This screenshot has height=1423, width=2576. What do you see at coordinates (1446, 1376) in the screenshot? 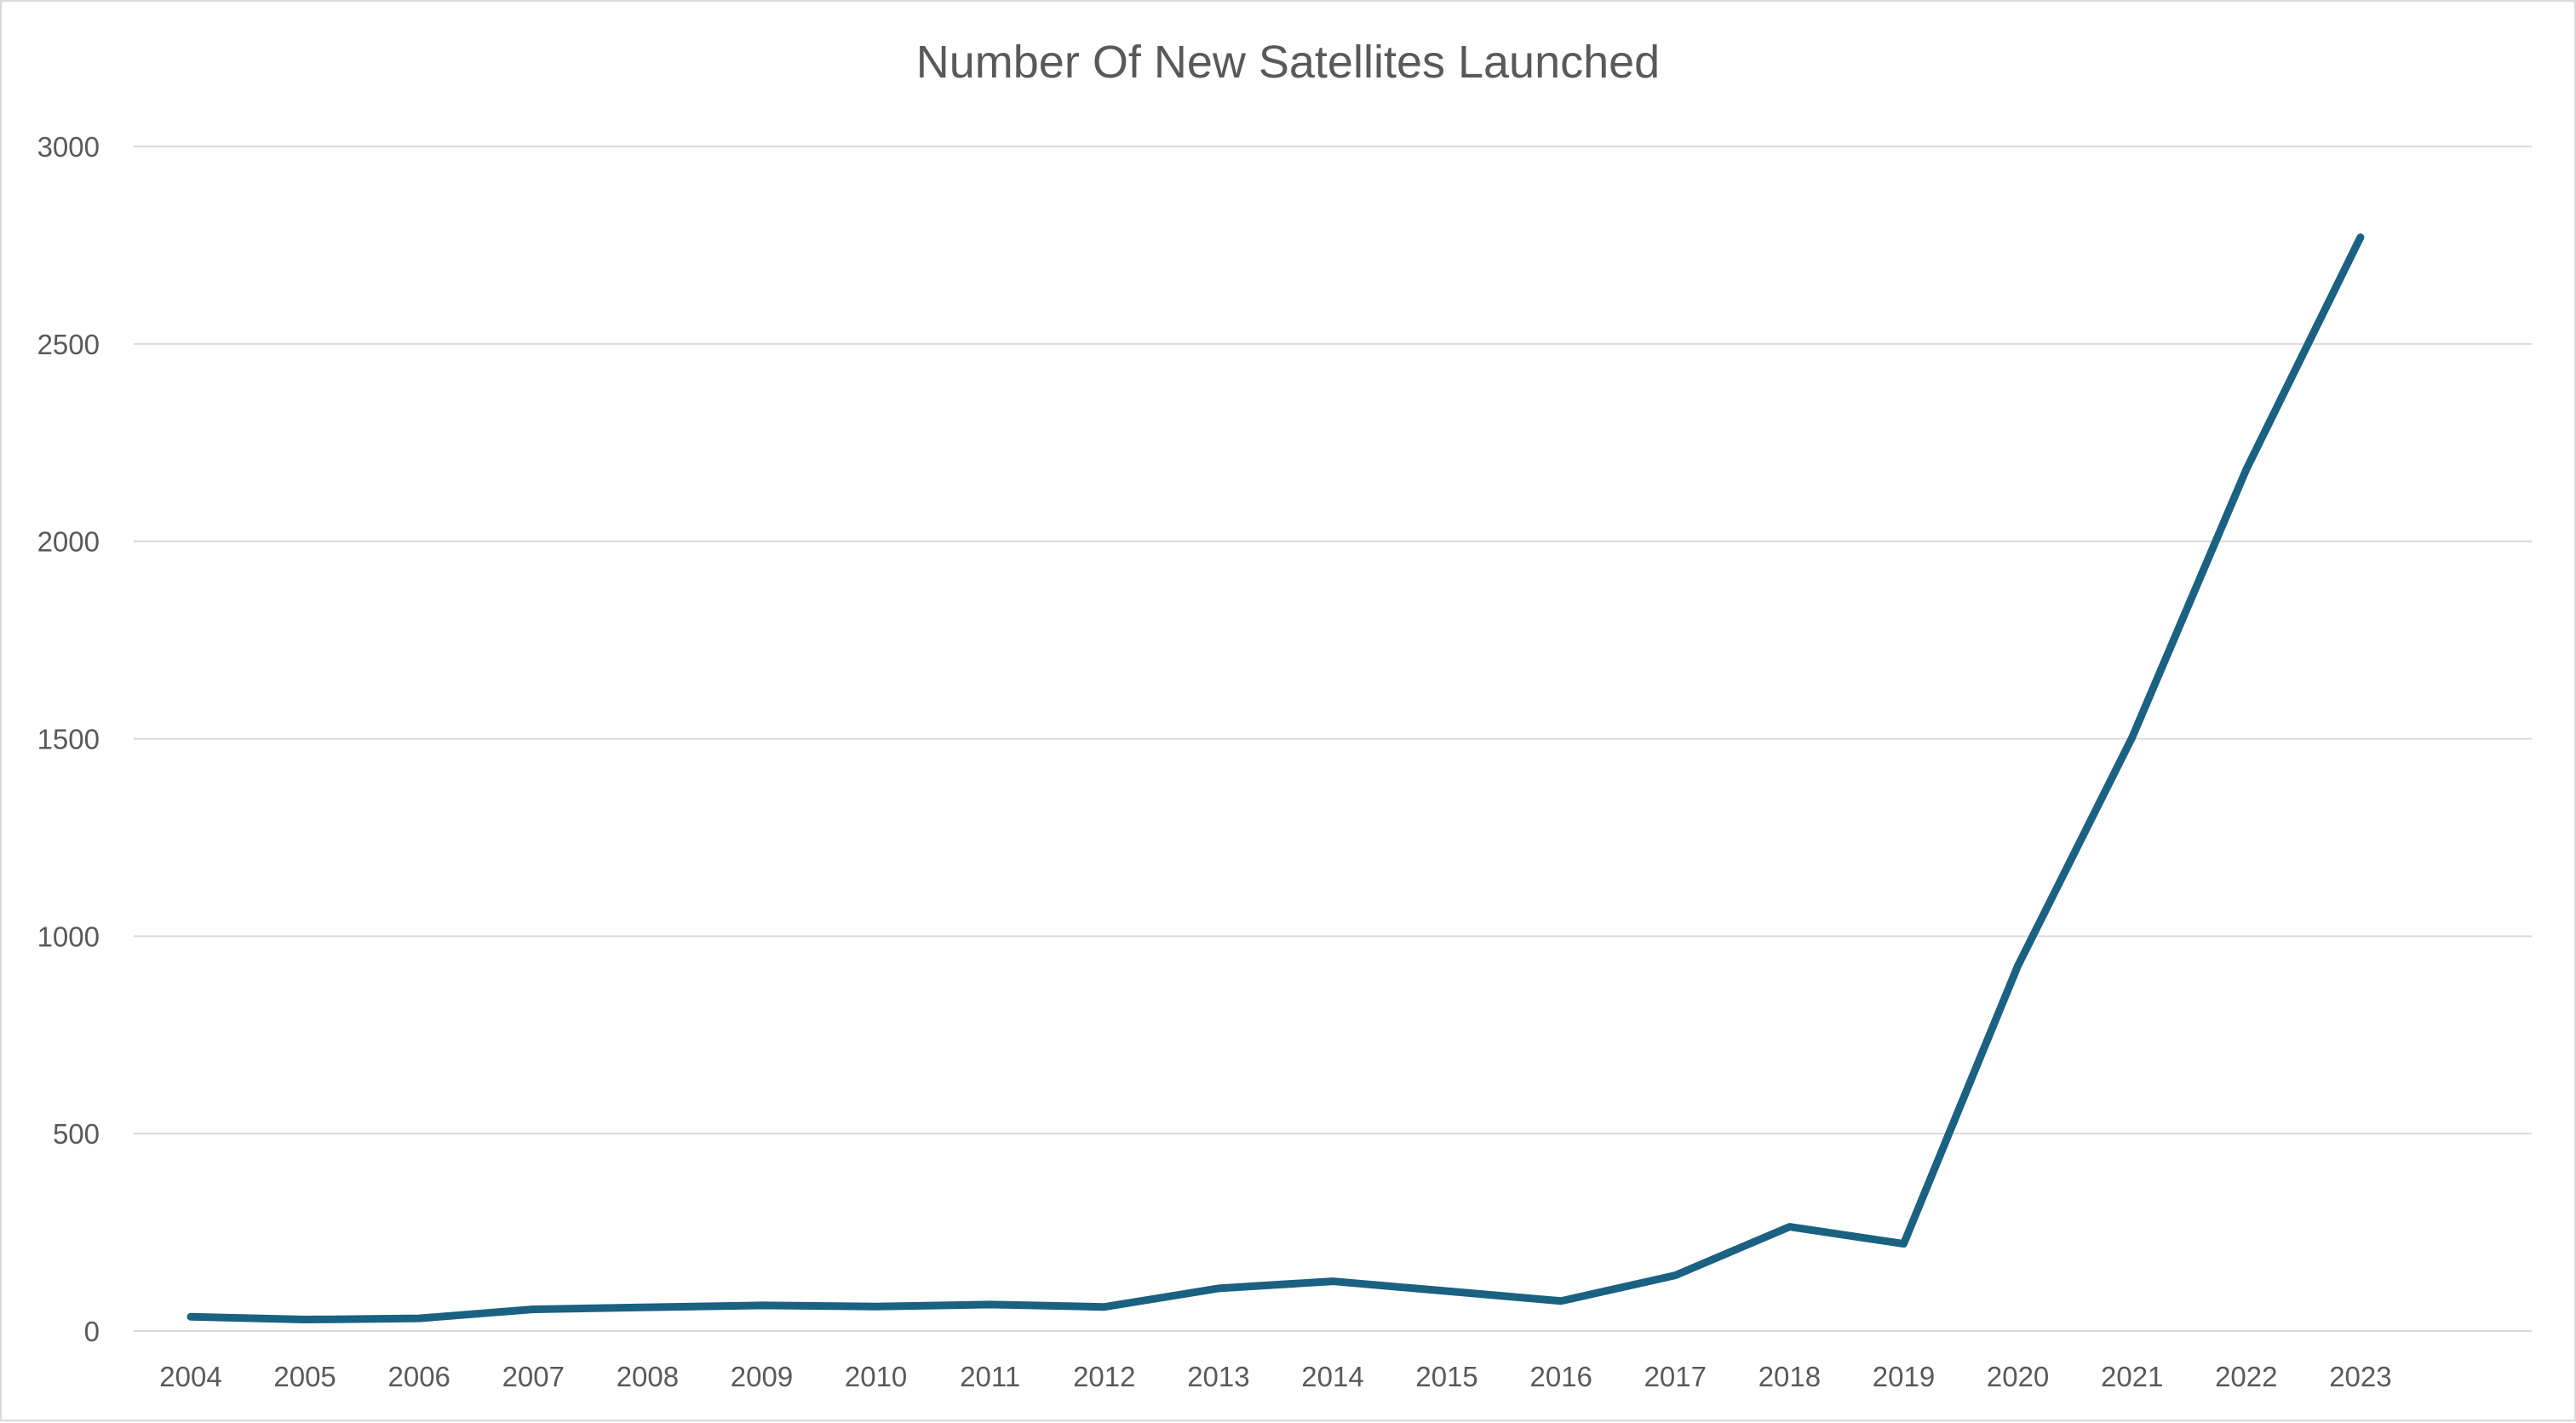
I see `x-tick-label: 2015` at bounding box center [1446, 1376].